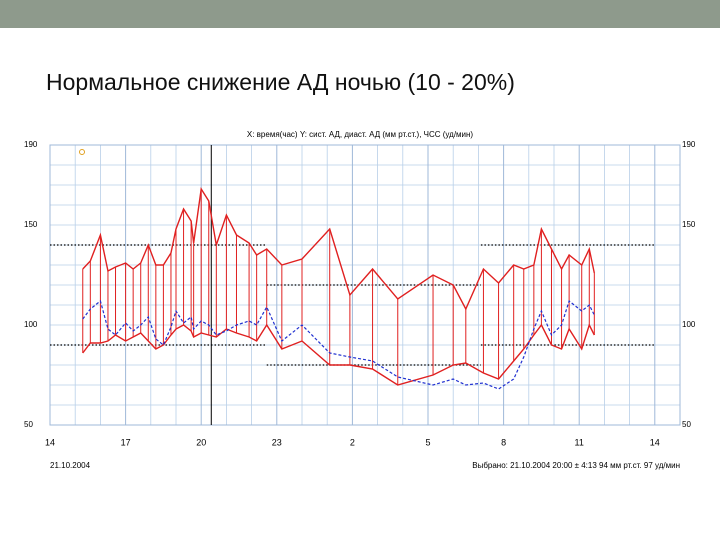  I want to click on x-tick-label: 5, so click(427, 442).